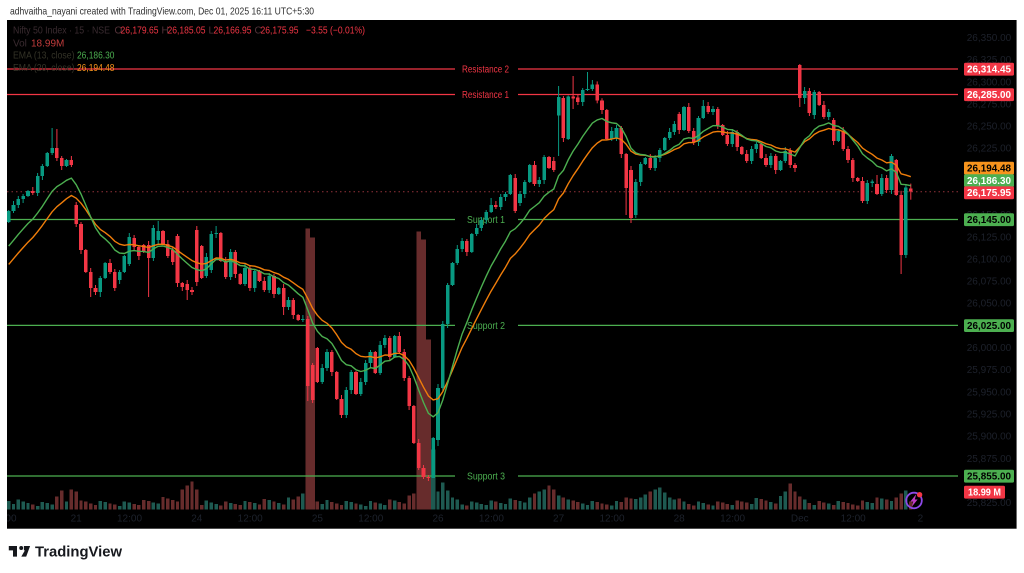 The width and height of the screenshot is (1024, 573). What do you see at coordinates (989, 95) in the screenshot?
I see `svg-text: 26,285.00` at bounding box center [989, 95].